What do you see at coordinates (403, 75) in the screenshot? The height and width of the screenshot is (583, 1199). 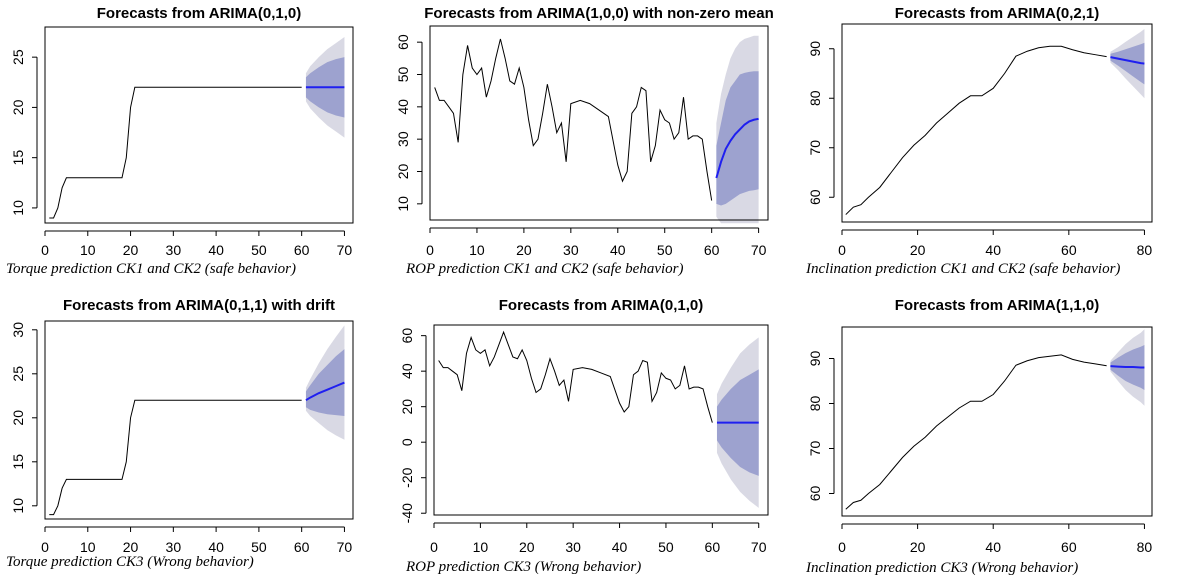 I see `y-tick-label: 50` at bounding box center [403, 75].